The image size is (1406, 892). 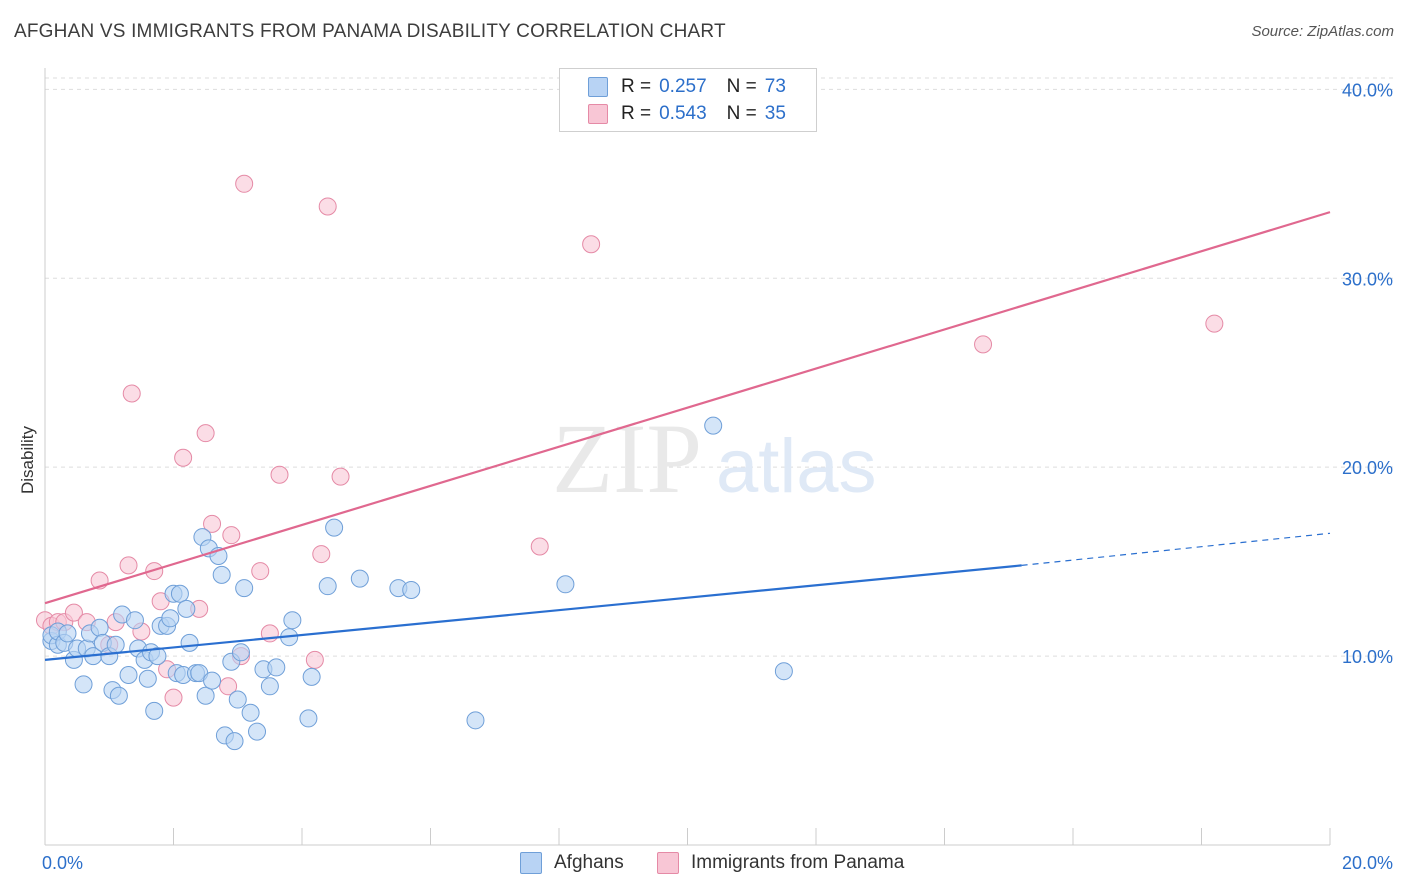 I want to click on legend-n-value: 73, so click(x=775, y=86).